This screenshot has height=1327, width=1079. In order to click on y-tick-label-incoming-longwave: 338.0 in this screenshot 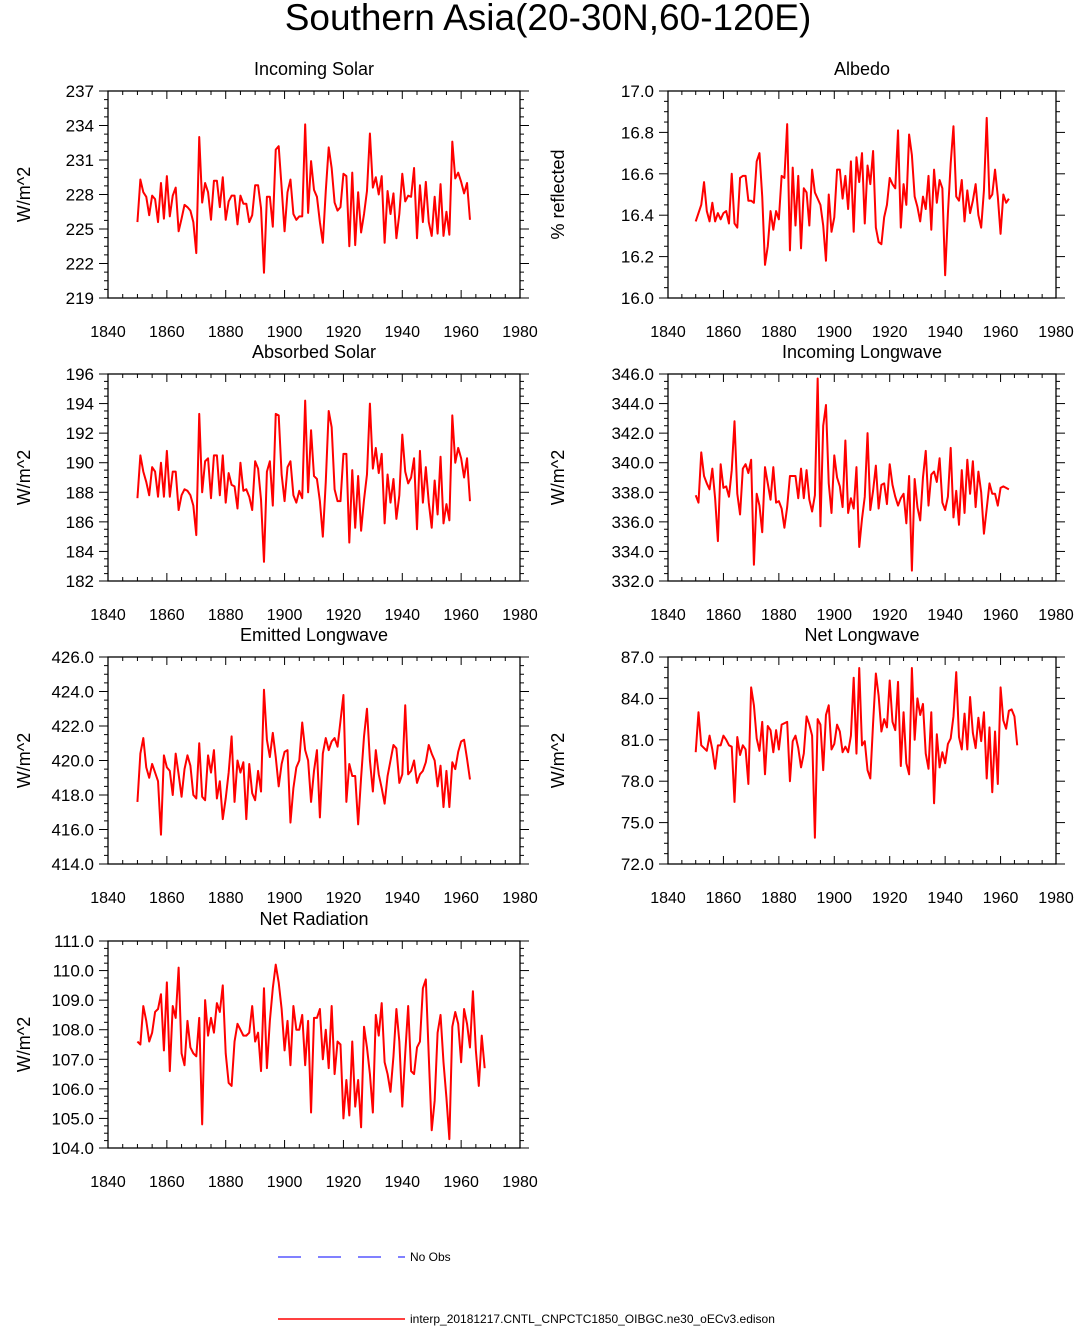, I will do `click(632, 492)`.